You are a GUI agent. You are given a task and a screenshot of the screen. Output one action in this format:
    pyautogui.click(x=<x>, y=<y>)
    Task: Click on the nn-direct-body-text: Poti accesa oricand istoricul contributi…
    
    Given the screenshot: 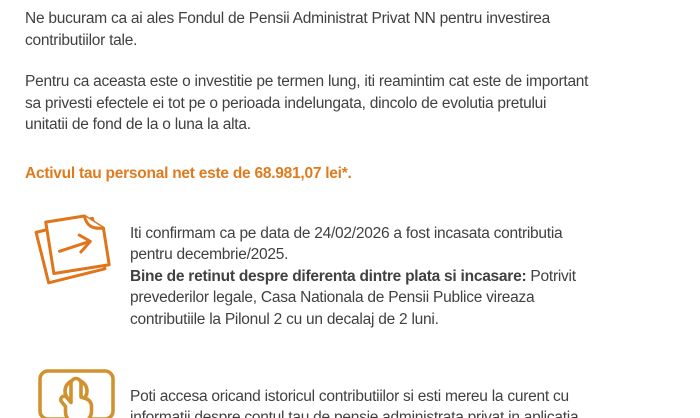 What is the action you would take?
    pyautogui.click(x=354, y=402)
    